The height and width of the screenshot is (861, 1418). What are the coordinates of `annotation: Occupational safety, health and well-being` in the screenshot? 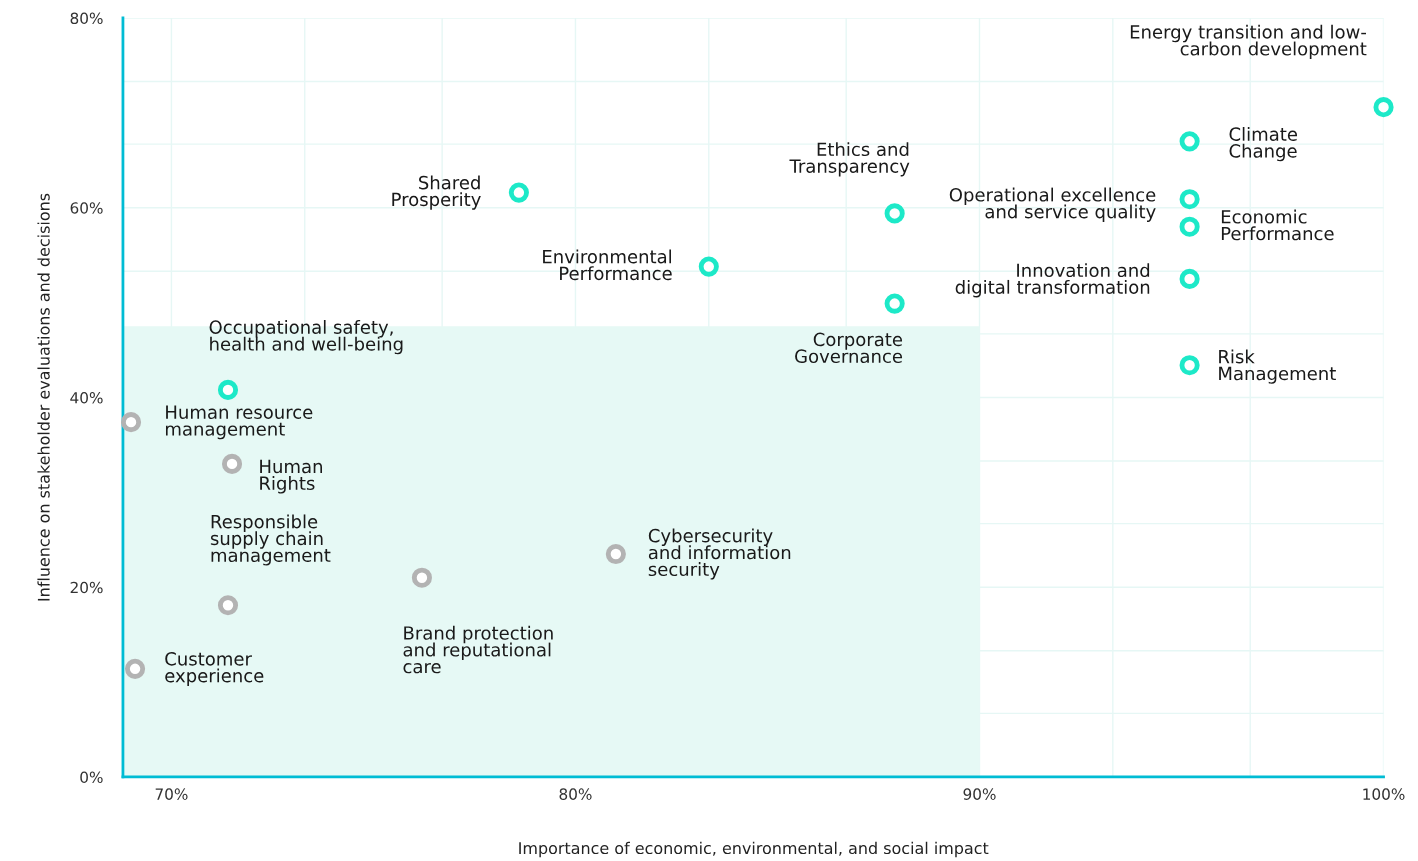 It's located at (306, 337).